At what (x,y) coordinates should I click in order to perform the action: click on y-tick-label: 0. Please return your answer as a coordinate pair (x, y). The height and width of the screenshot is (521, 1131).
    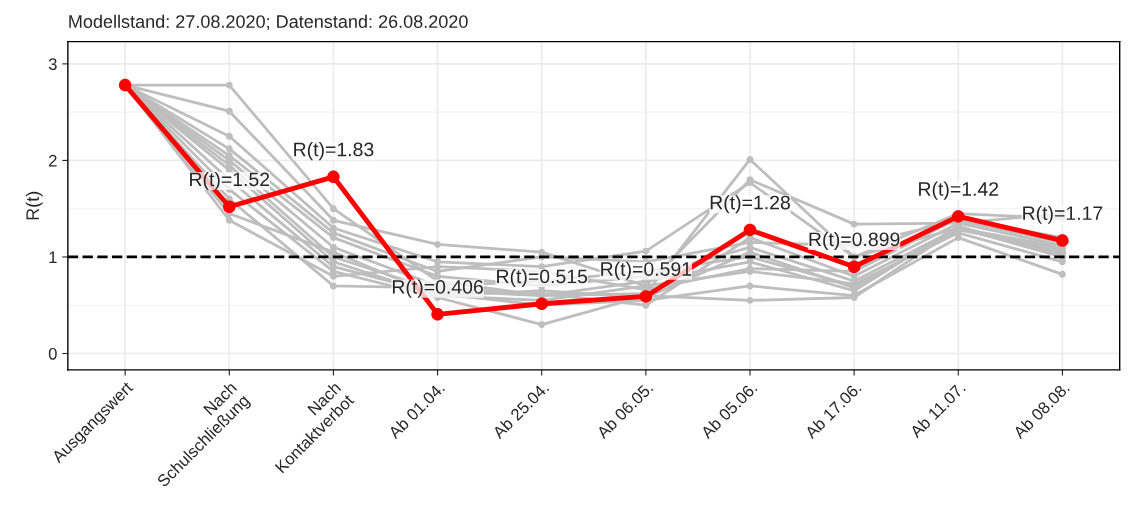
    Looking at the image, I should click on (52, 353).